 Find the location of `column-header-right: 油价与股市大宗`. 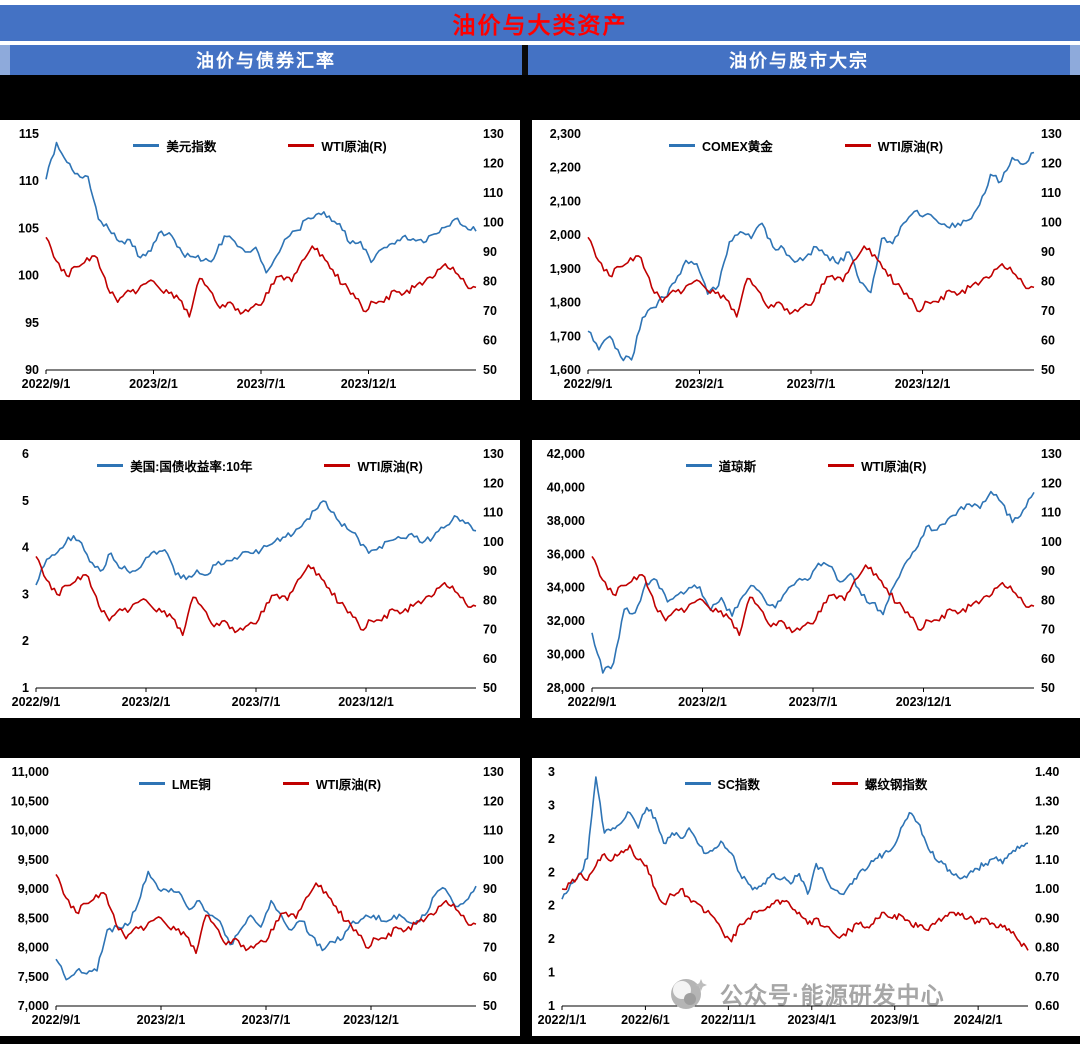

column-header-right: 油价与股市大宗 is located at coordinates (799, 60).